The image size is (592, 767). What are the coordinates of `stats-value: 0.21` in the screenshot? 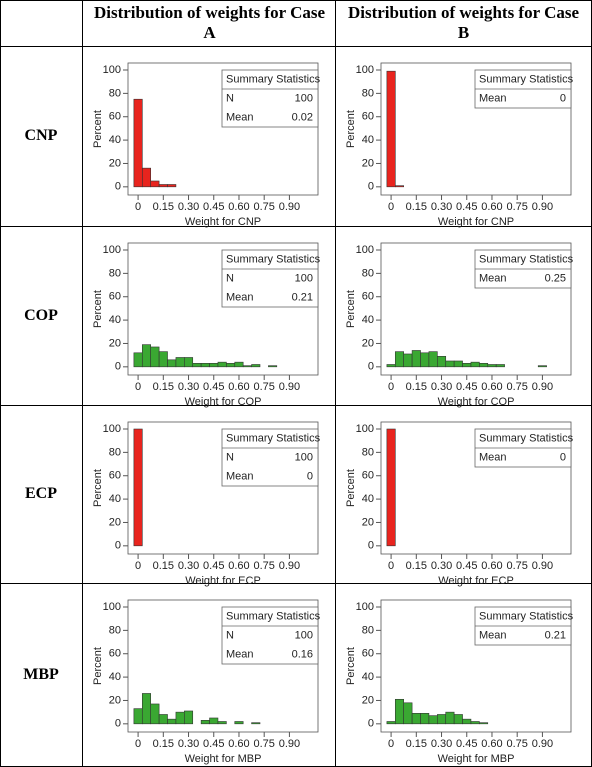 It's located at (555, 635).